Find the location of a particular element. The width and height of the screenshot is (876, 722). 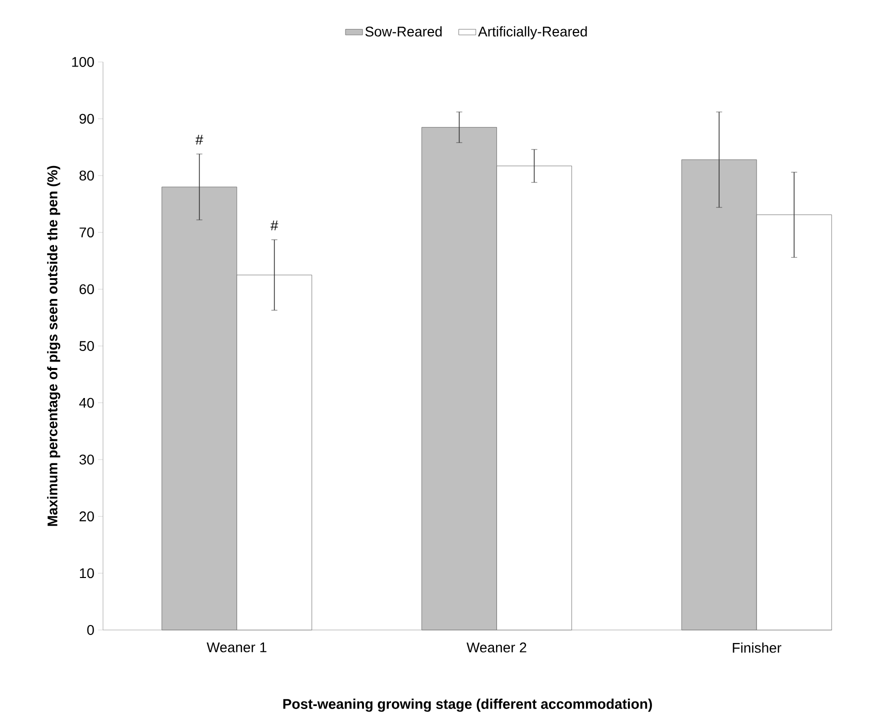

legend-label: Artificially-Reared is located at coordinates (532, 33).